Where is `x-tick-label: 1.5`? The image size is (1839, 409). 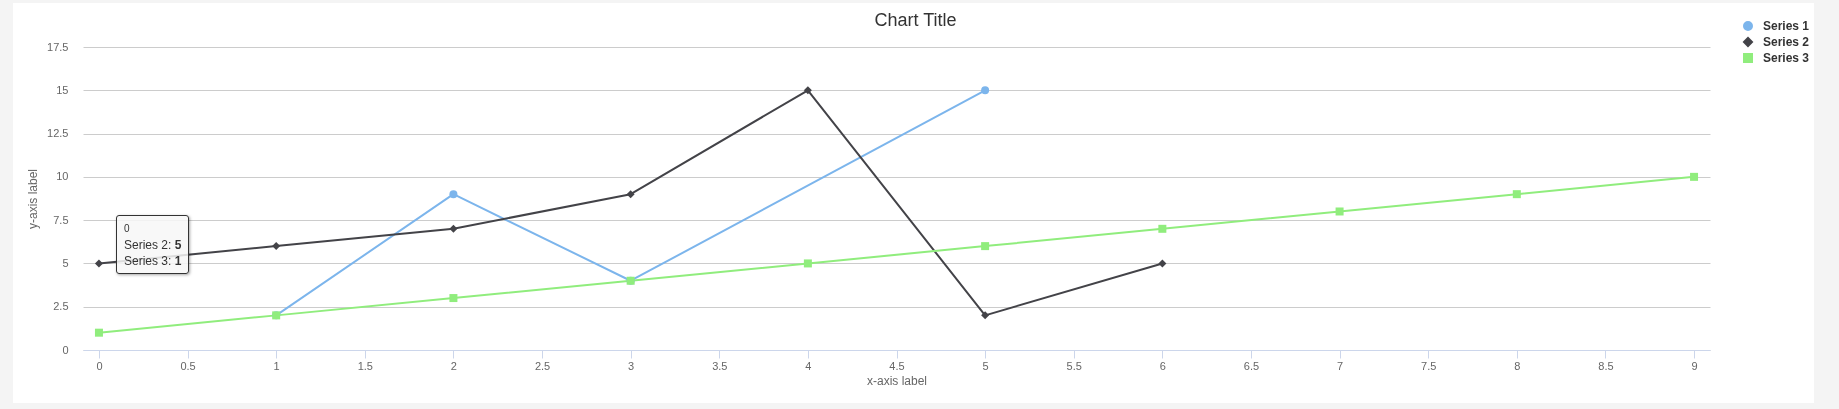
x-tick-label: 1.5 is located at coordinates (365, 365).